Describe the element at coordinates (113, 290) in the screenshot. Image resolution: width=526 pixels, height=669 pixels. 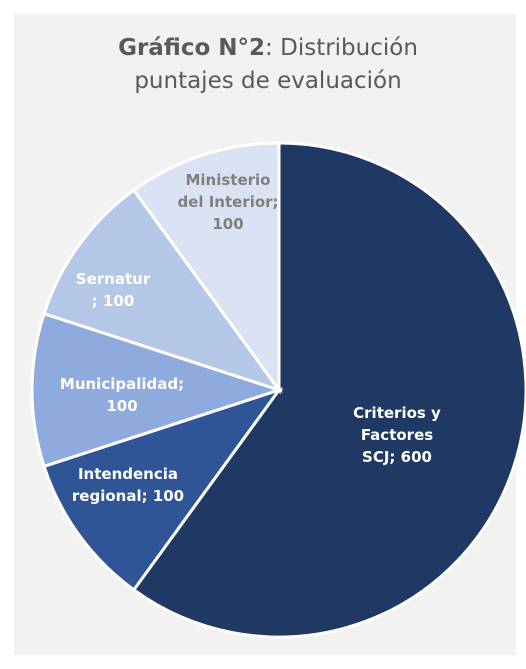
I see `data-label: Sernatur ; 100` at that location.